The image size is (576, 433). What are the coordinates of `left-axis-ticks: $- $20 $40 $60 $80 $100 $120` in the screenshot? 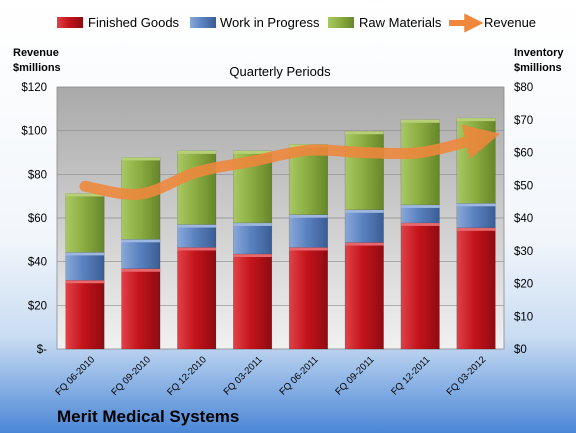 It's located at (34, 219).